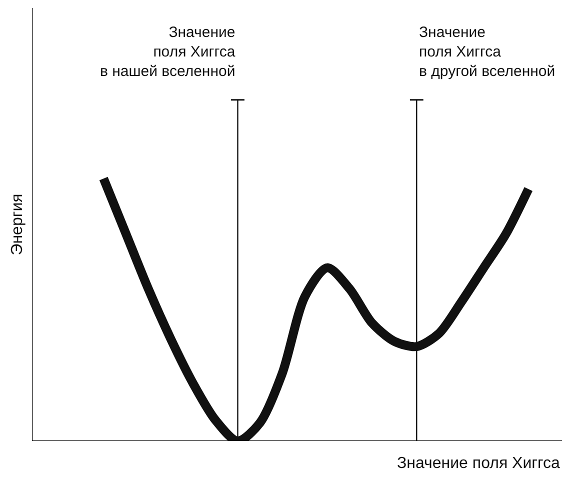  Describe the element at coordinates (478, 463) in the screenshot. I see `x-axis-title: Значение поля Хиггса` at that location.